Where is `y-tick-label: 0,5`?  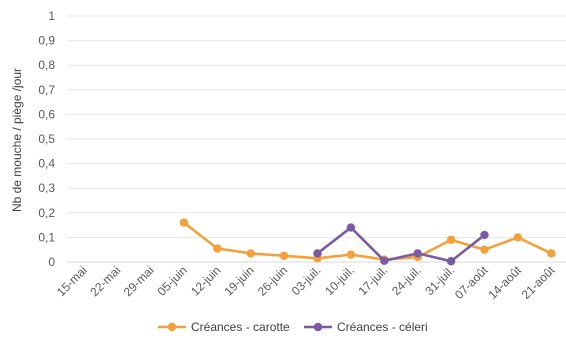
y-tick-label: 0,5 is located at coordinates (46, 139).